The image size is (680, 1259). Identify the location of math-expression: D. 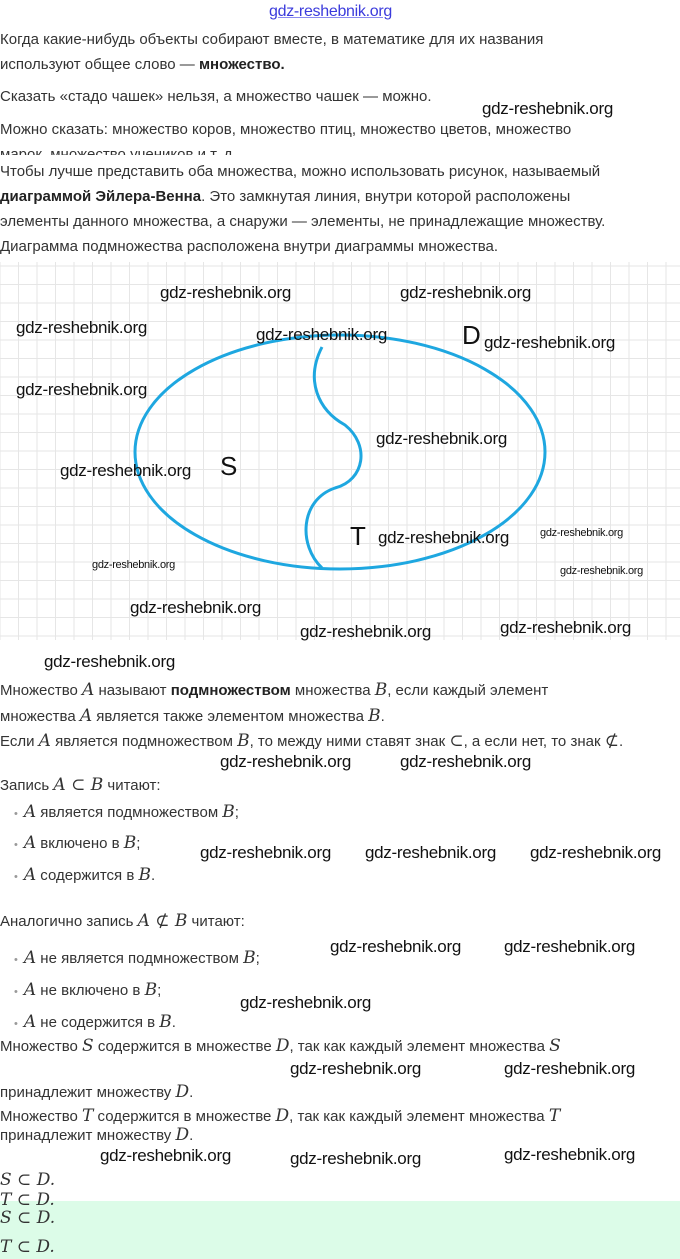
(282, 1116).